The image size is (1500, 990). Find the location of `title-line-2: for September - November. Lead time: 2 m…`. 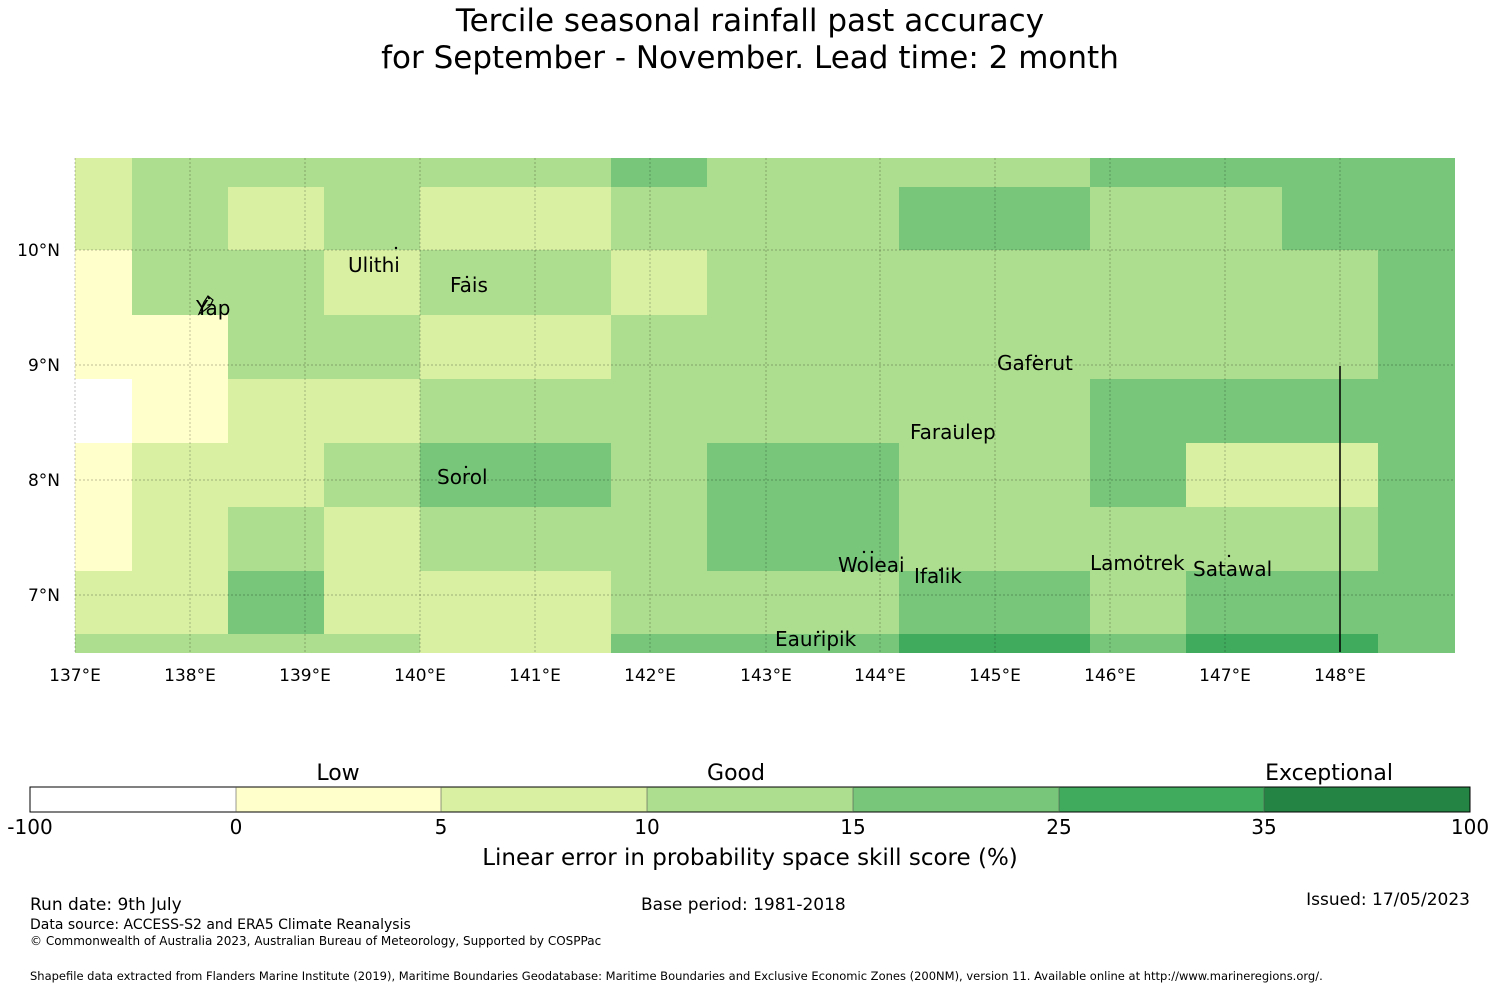

title-line-2: for September - November. Lead time: 2 m… is located at coordinates (750, 58).